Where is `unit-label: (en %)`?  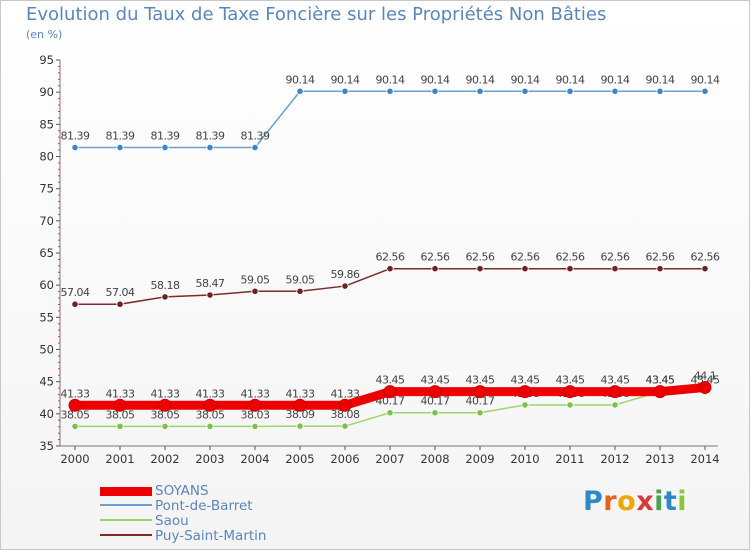
unit-label: (en %) is located at coordinates (44, 34).